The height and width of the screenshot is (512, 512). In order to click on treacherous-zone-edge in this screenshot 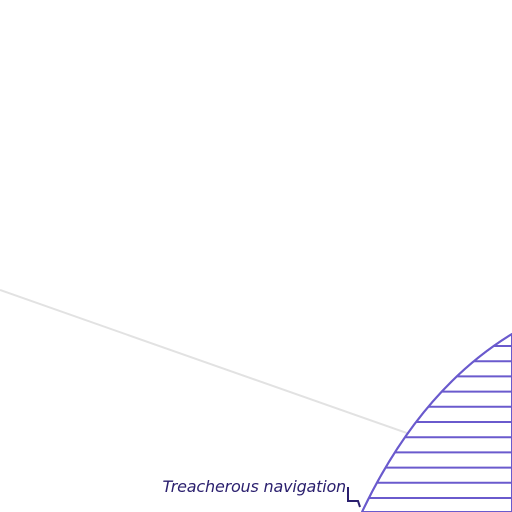, I will do `click(436, 422)`.